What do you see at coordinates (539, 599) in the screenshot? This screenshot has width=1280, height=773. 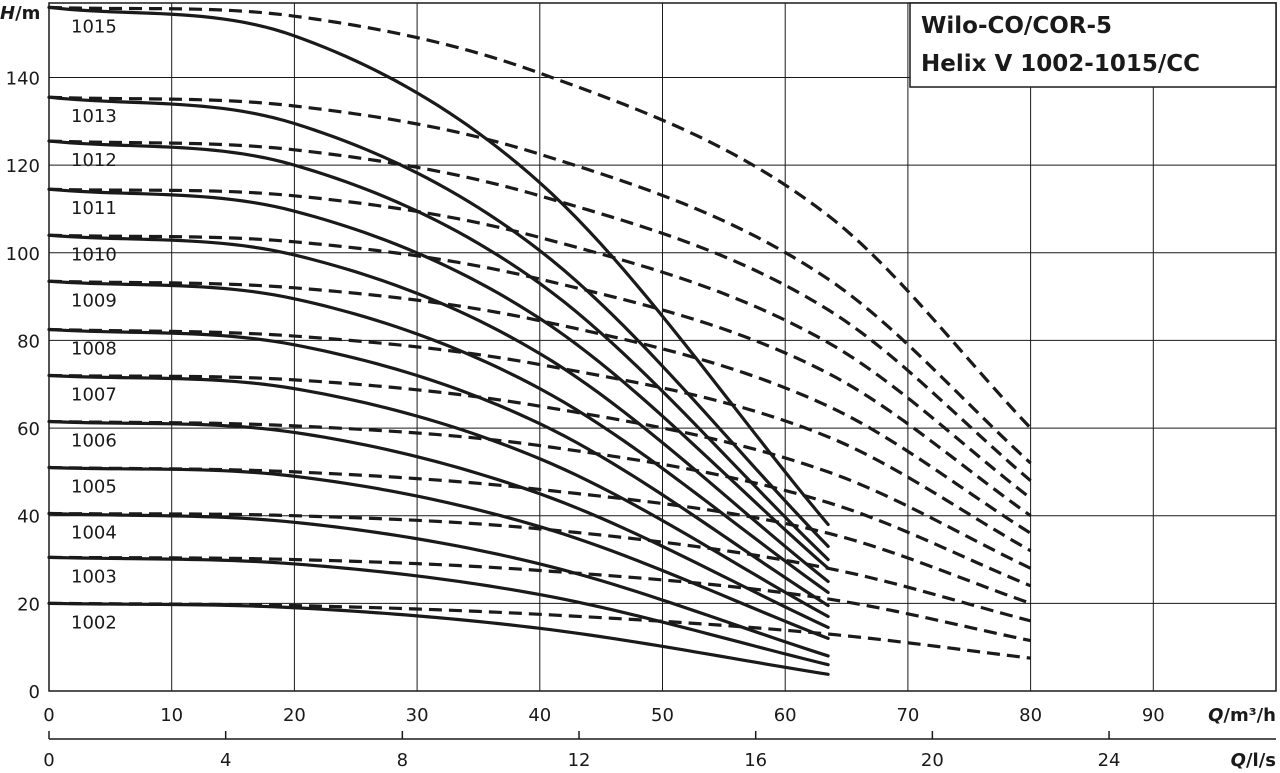 I see `curve-1003-dashed` at bounding box center [539, 599].